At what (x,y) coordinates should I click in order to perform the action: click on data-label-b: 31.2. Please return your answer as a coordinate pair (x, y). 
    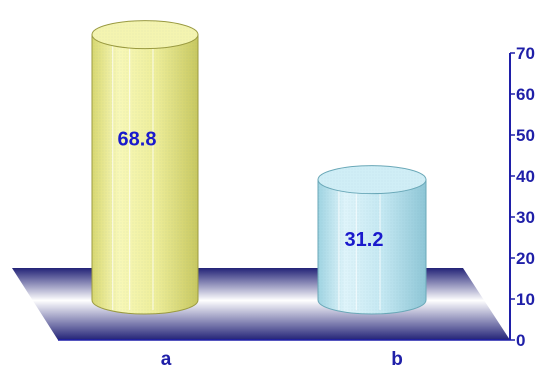
    Looking at the image, I should click on (364, 240).